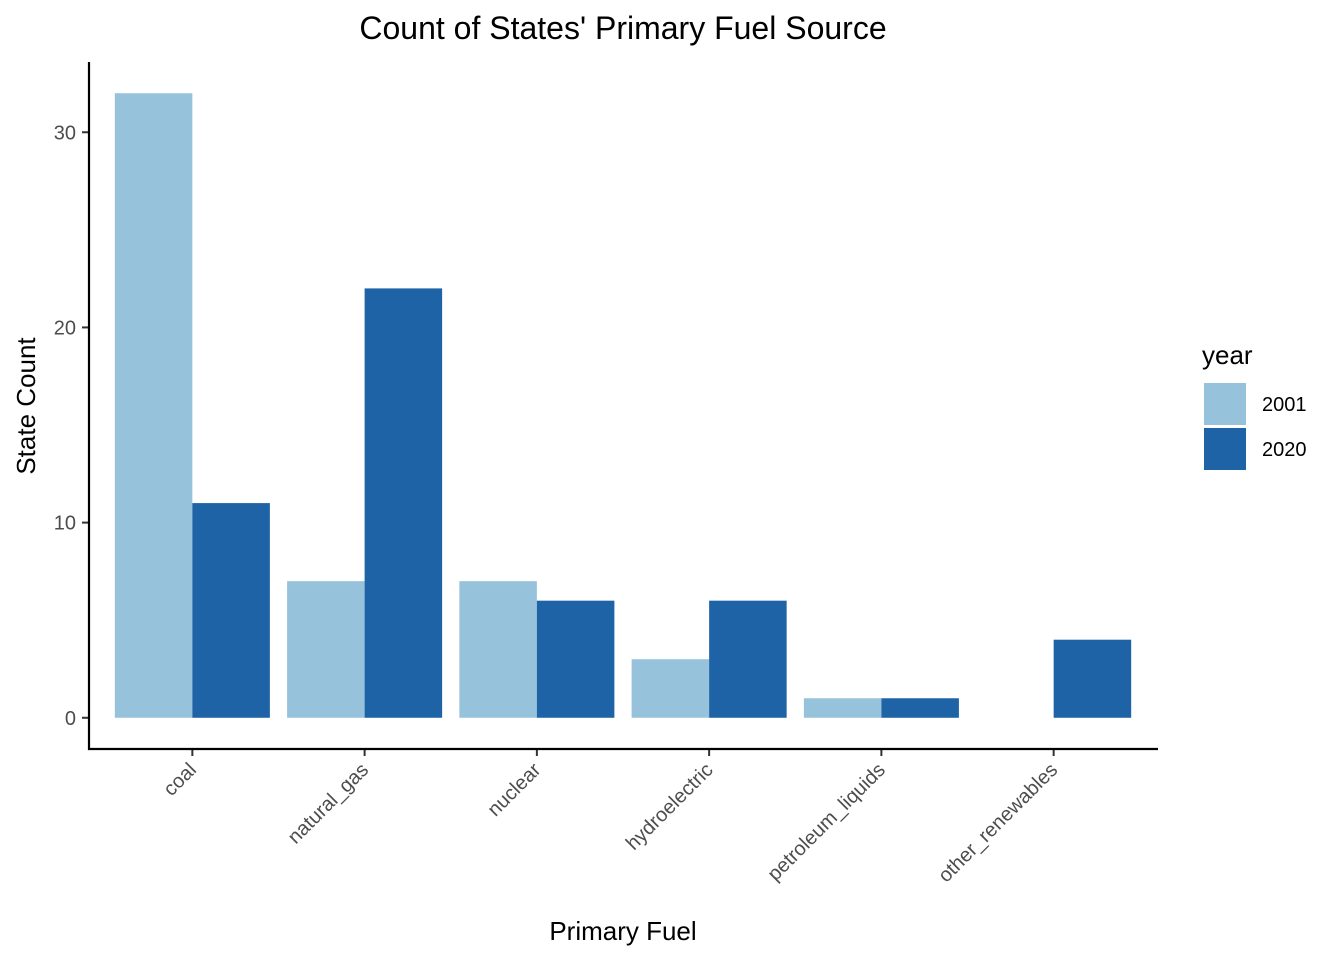  Describe the element at coordinates (1284, 405) in the screenshot. I see `legend-label-2001: 2001` at that location.